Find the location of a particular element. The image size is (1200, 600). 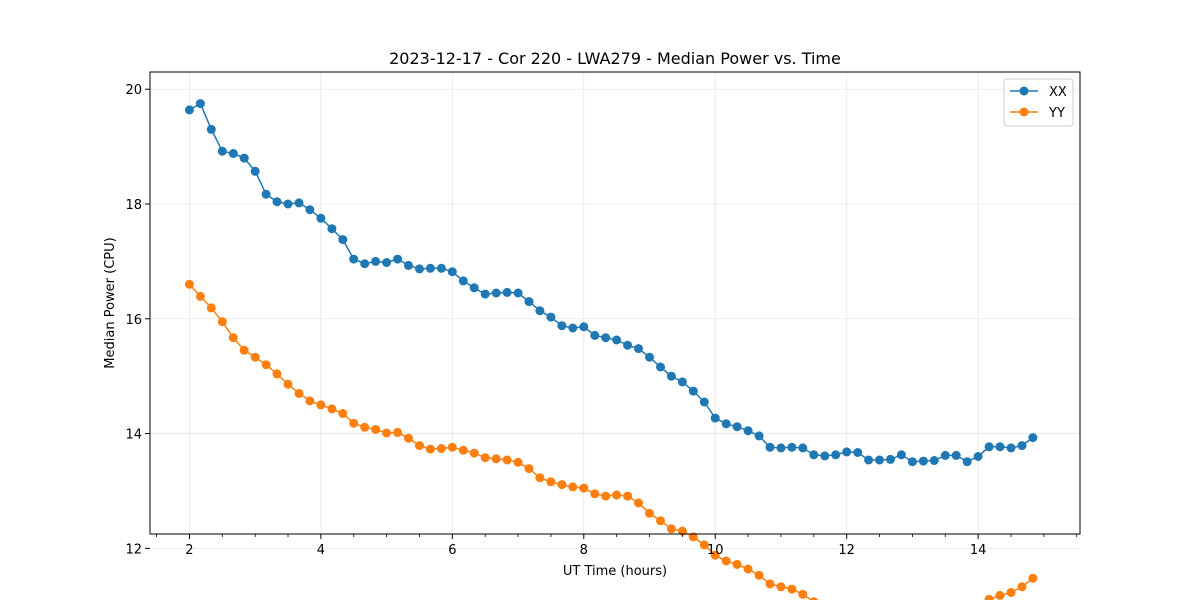

x-tick-label: 12 is located at coordinates (846, 550).